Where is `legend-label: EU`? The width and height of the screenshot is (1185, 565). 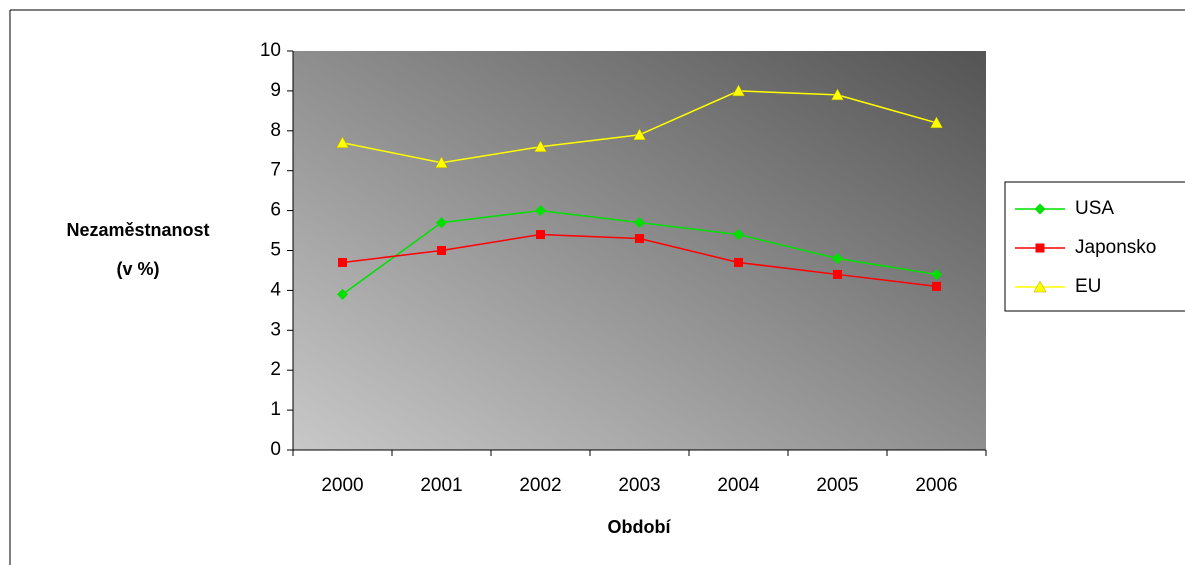
legend-label: EU is located at coordinates (1088, 286).